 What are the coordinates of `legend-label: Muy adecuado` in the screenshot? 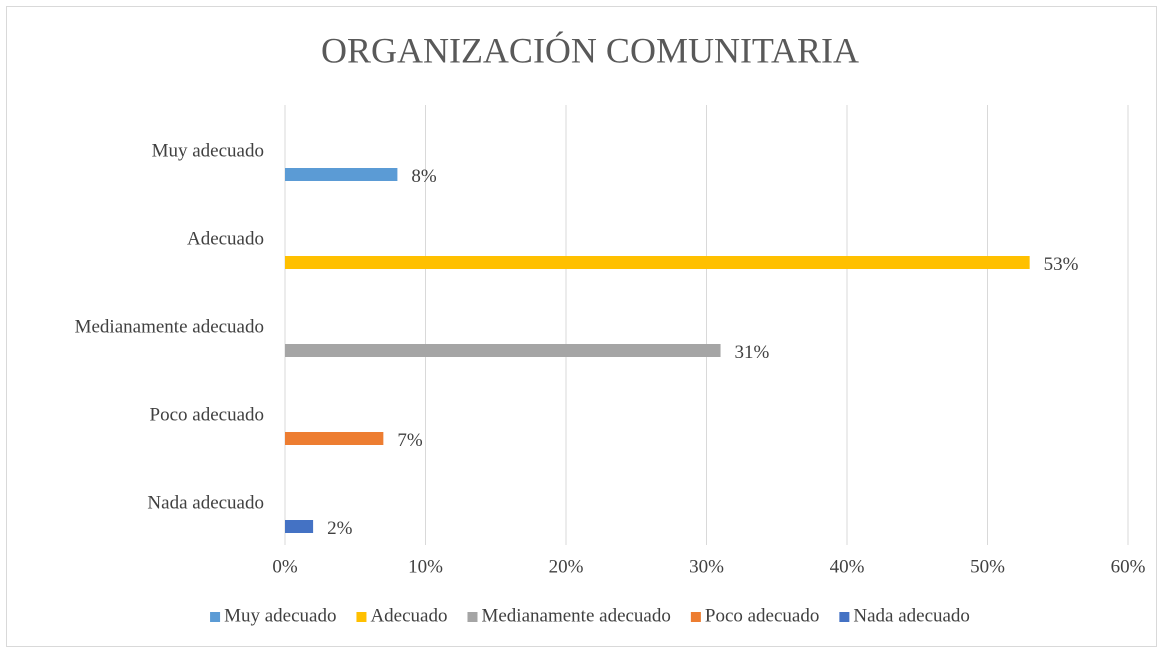 It's located at (280, 615).